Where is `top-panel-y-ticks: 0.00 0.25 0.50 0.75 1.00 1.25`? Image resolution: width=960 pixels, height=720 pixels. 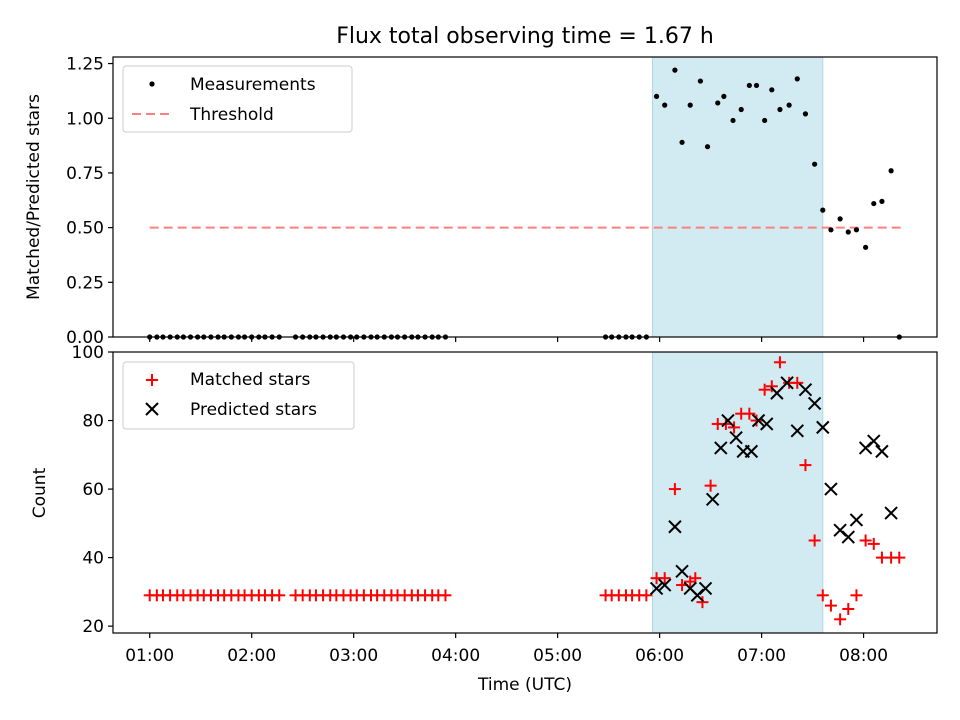
top-panel-y-ticks: 0.00 0.25 0.50 0.75 1.00 1.25 is located at coordinates (89, 201).